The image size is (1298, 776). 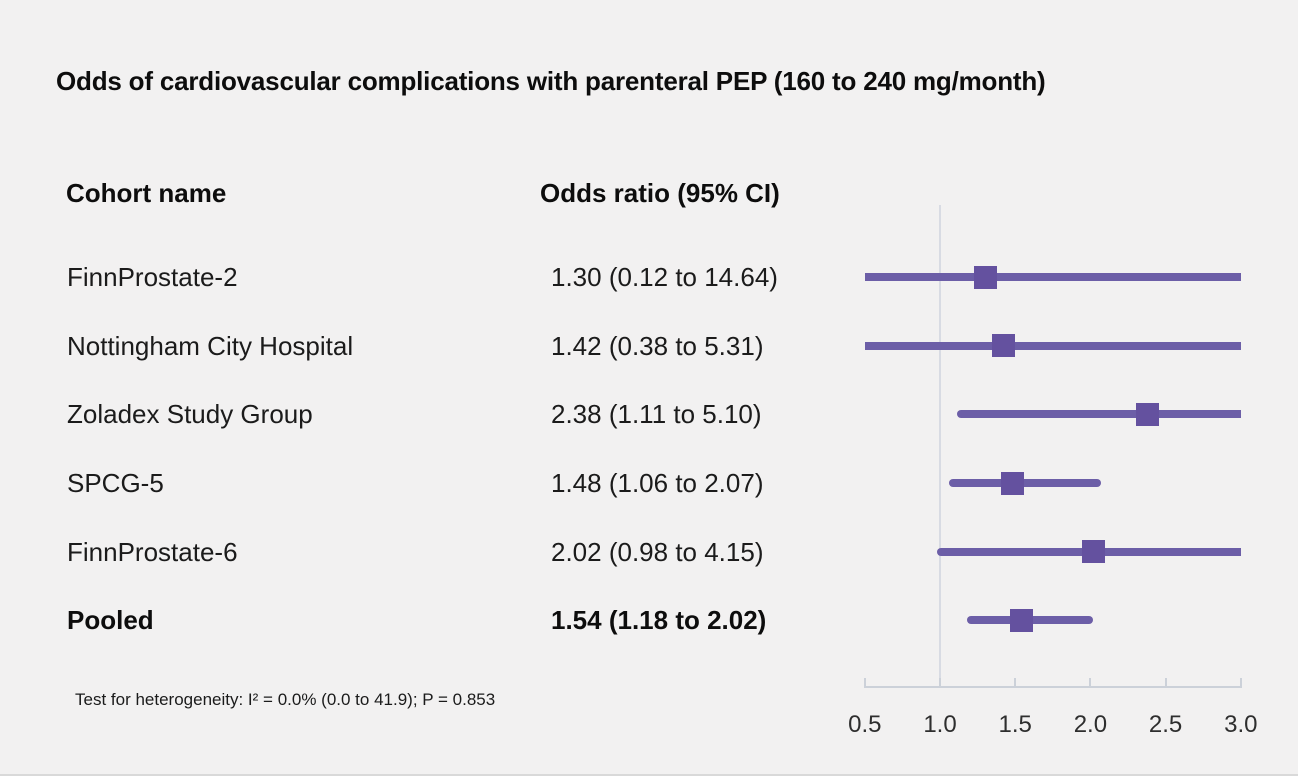 I want to click on cohort-name: FinnProstate-2, so click(x=152, y=277).